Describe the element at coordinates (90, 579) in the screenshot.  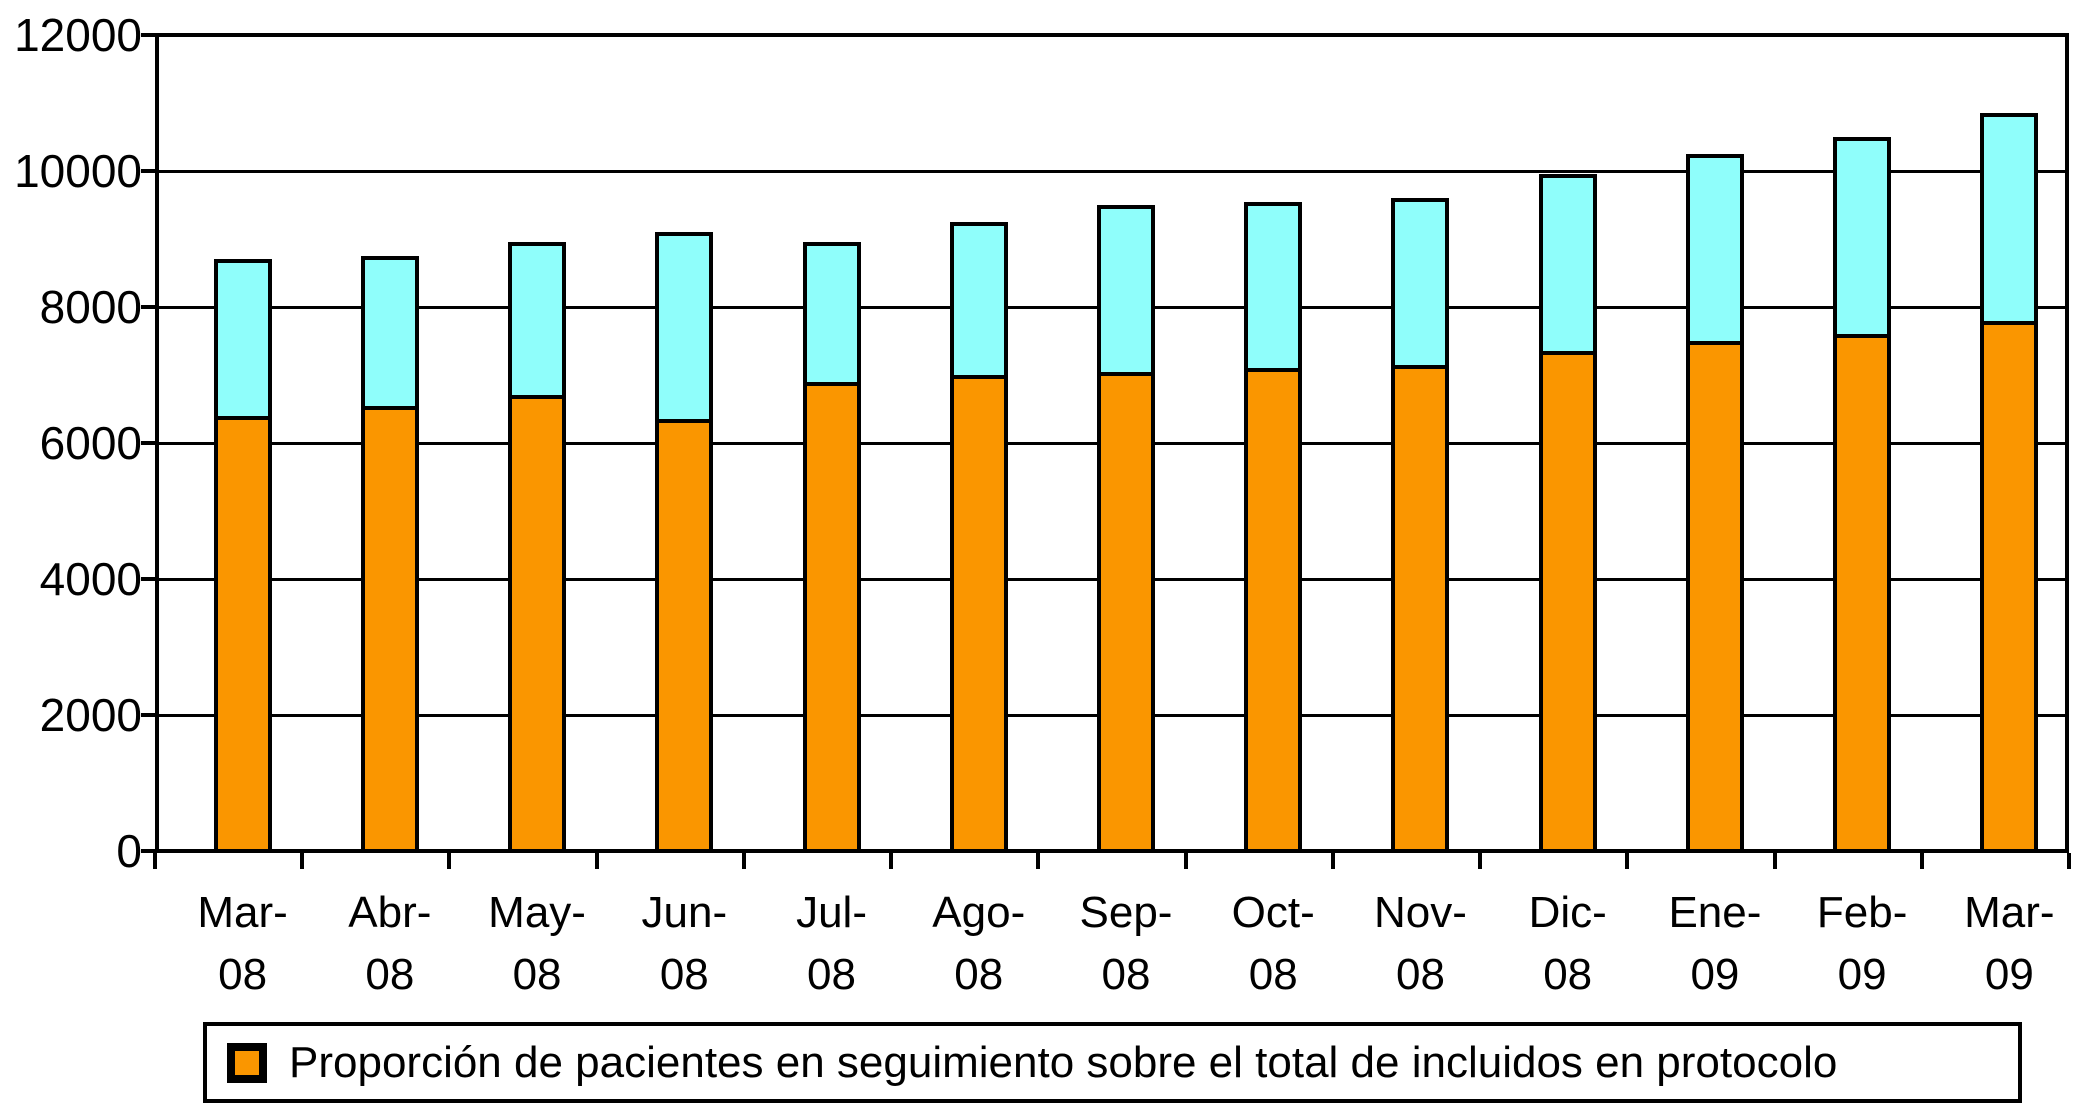
I see `y-axis-label: 4000` at that location.